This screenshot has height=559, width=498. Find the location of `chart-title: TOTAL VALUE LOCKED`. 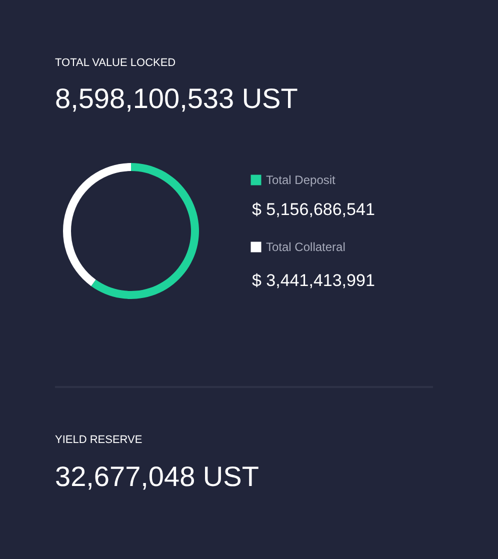

chart-title: TOTAL VALUE LOCKED is located at coordinates (115, 63).